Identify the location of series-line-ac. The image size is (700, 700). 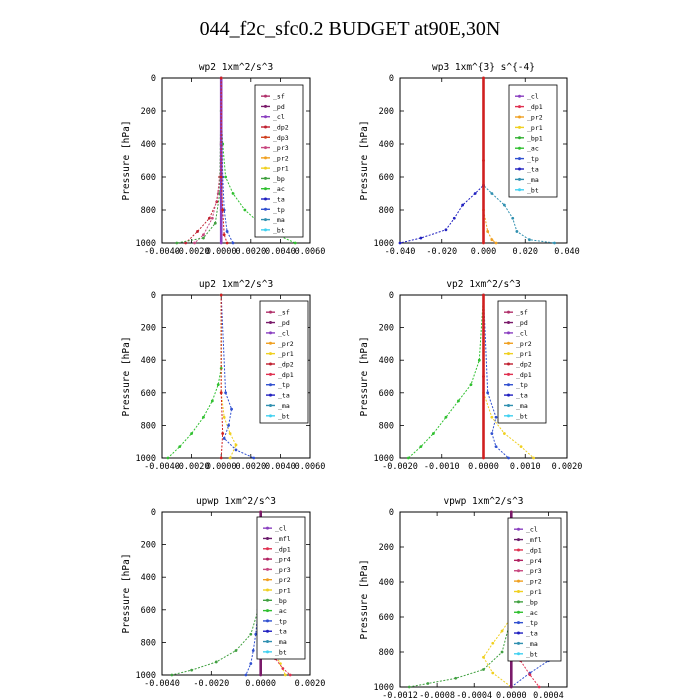
(446, 376).